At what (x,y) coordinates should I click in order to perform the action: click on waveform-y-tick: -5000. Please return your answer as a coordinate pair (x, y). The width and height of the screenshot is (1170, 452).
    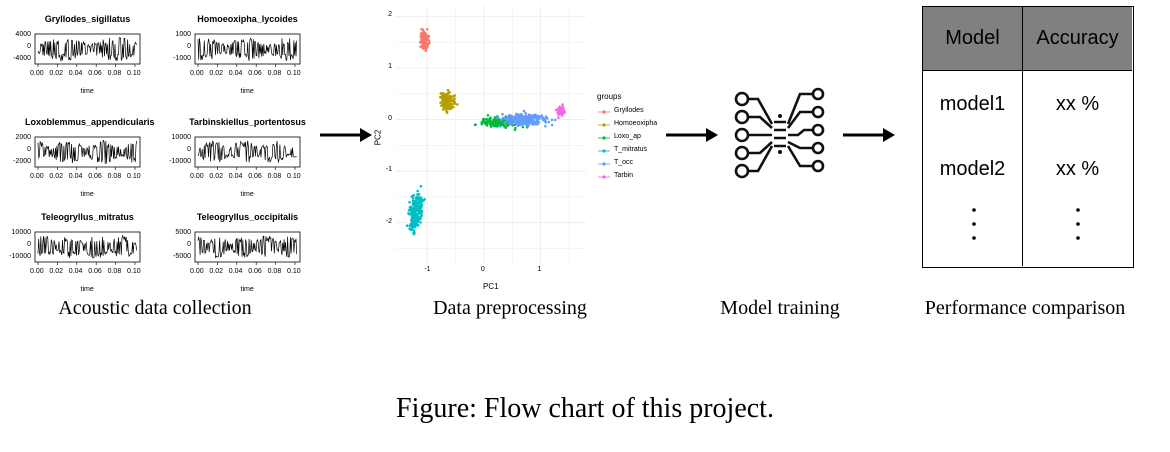
    Looking at the image, I should click on (182, 256).